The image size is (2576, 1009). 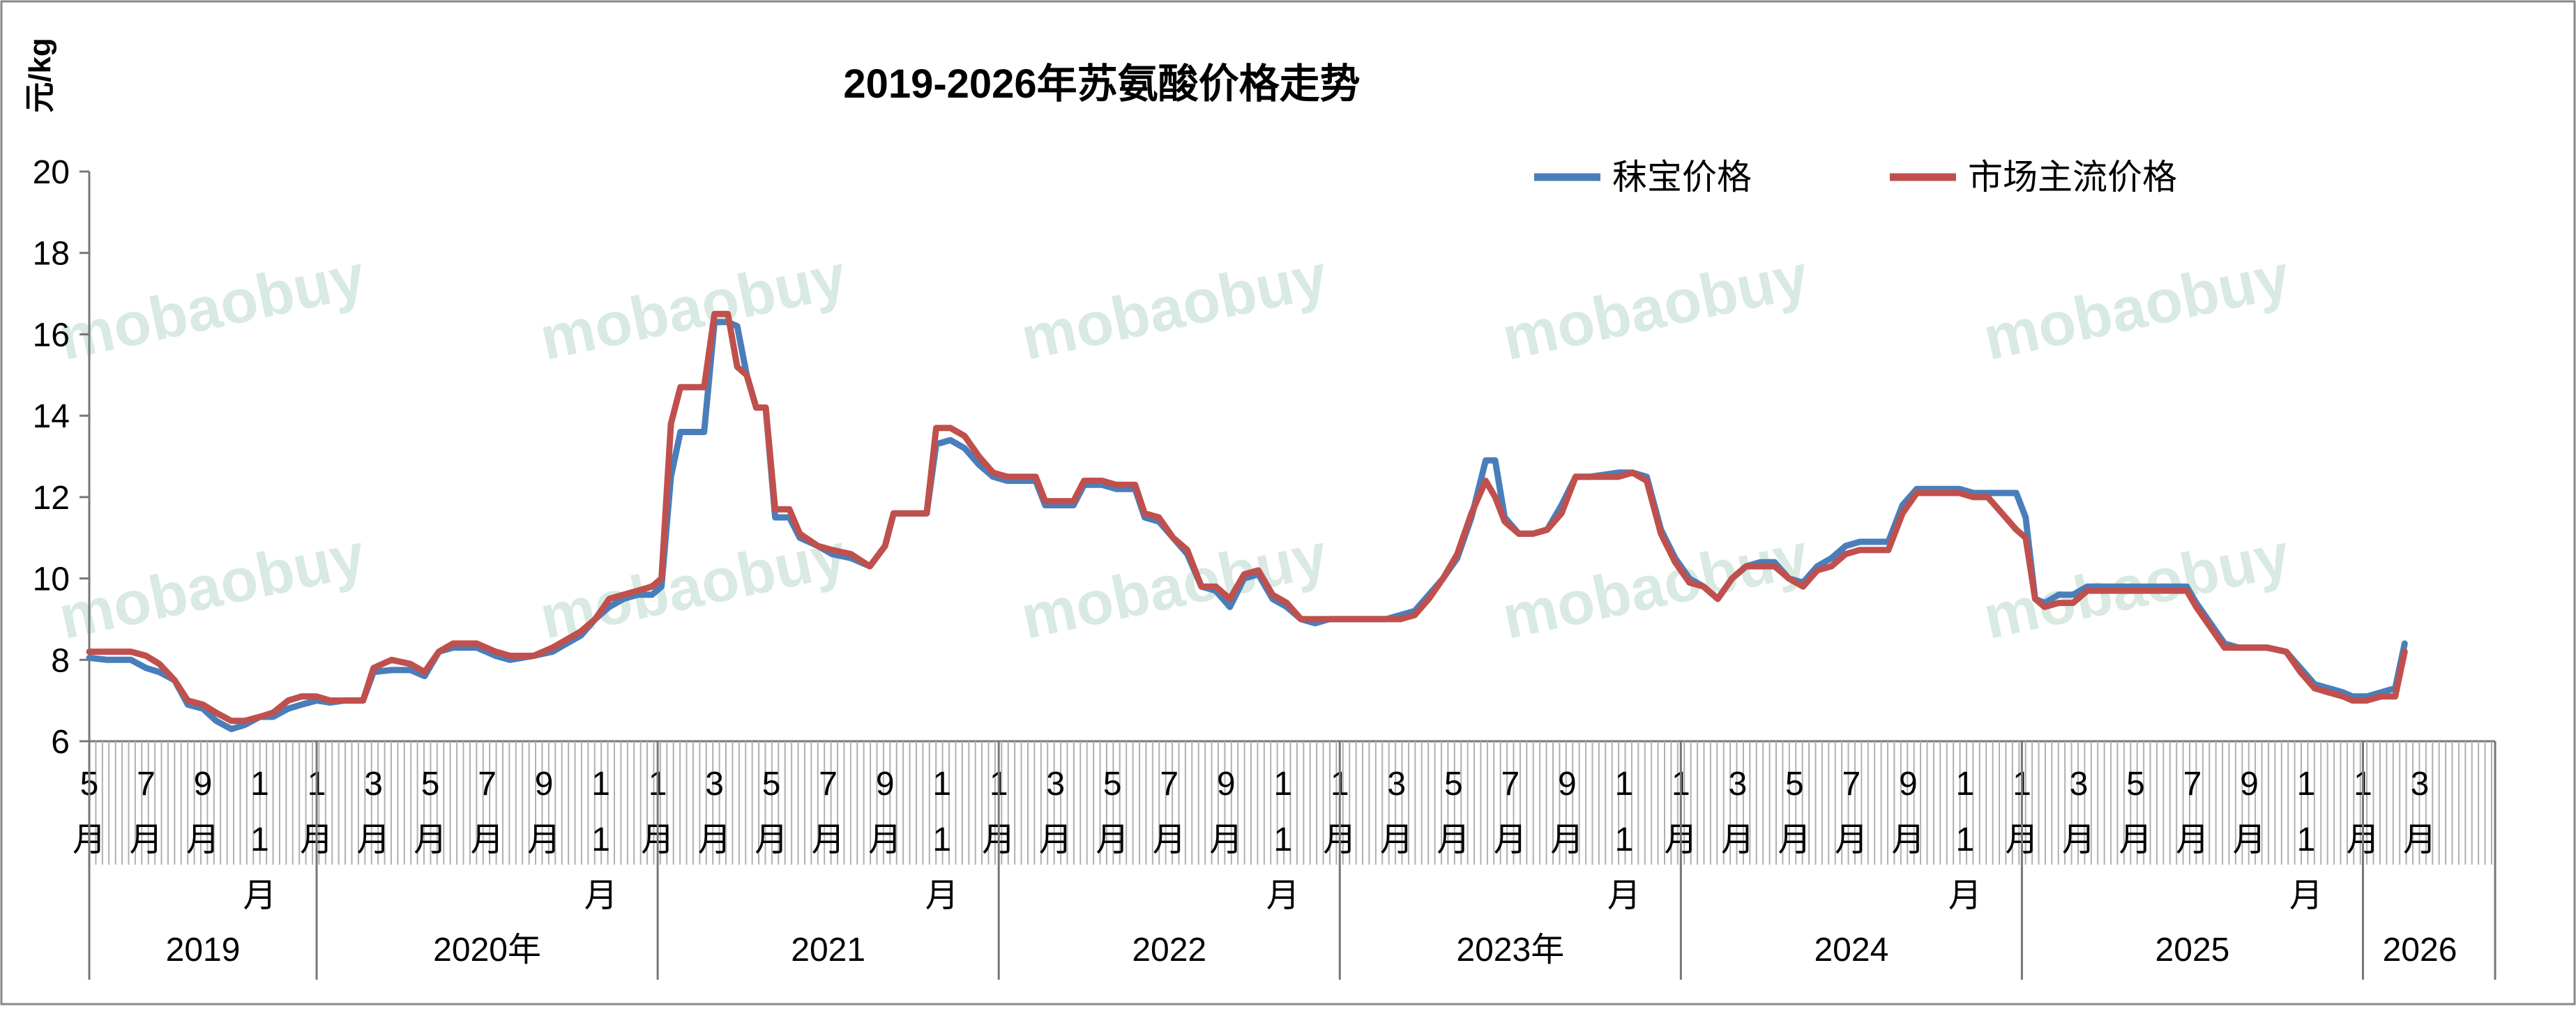 What do you see at coordinates (40, 75) in the screenshot?
I see `y-axis-label: 元/kg` at bounding box center [40, 75].